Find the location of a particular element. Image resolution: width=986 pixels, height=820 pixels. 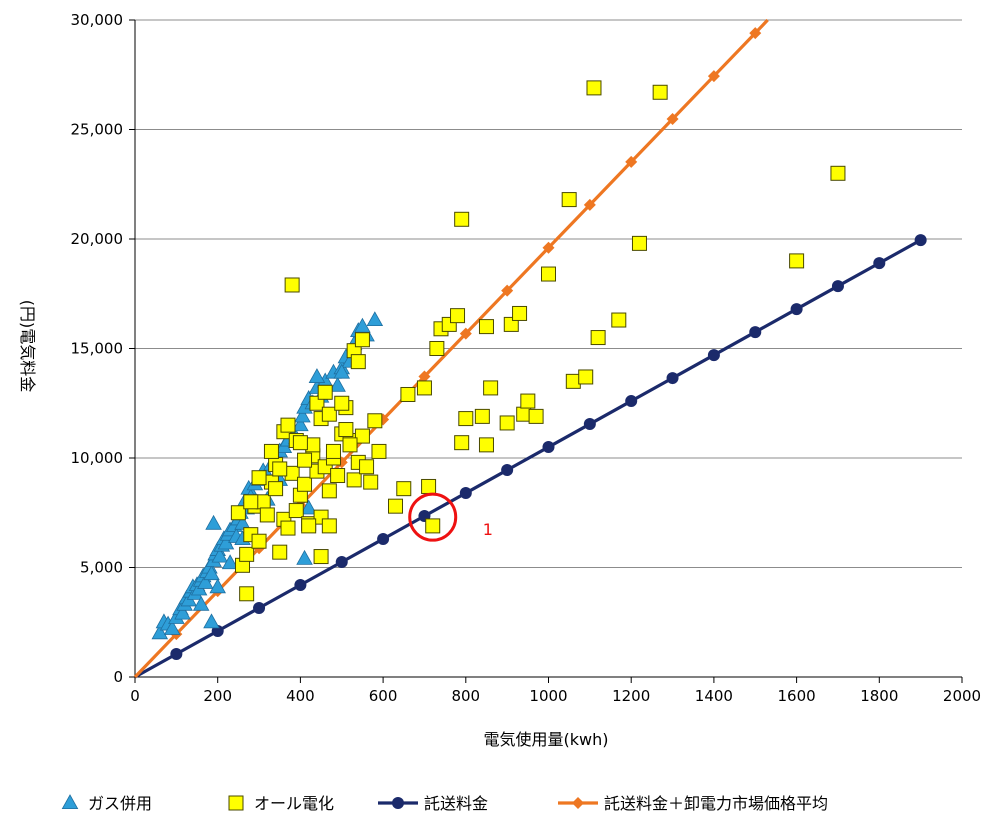

y-tick-label: 15,000 is located at coordinates (97, 349).